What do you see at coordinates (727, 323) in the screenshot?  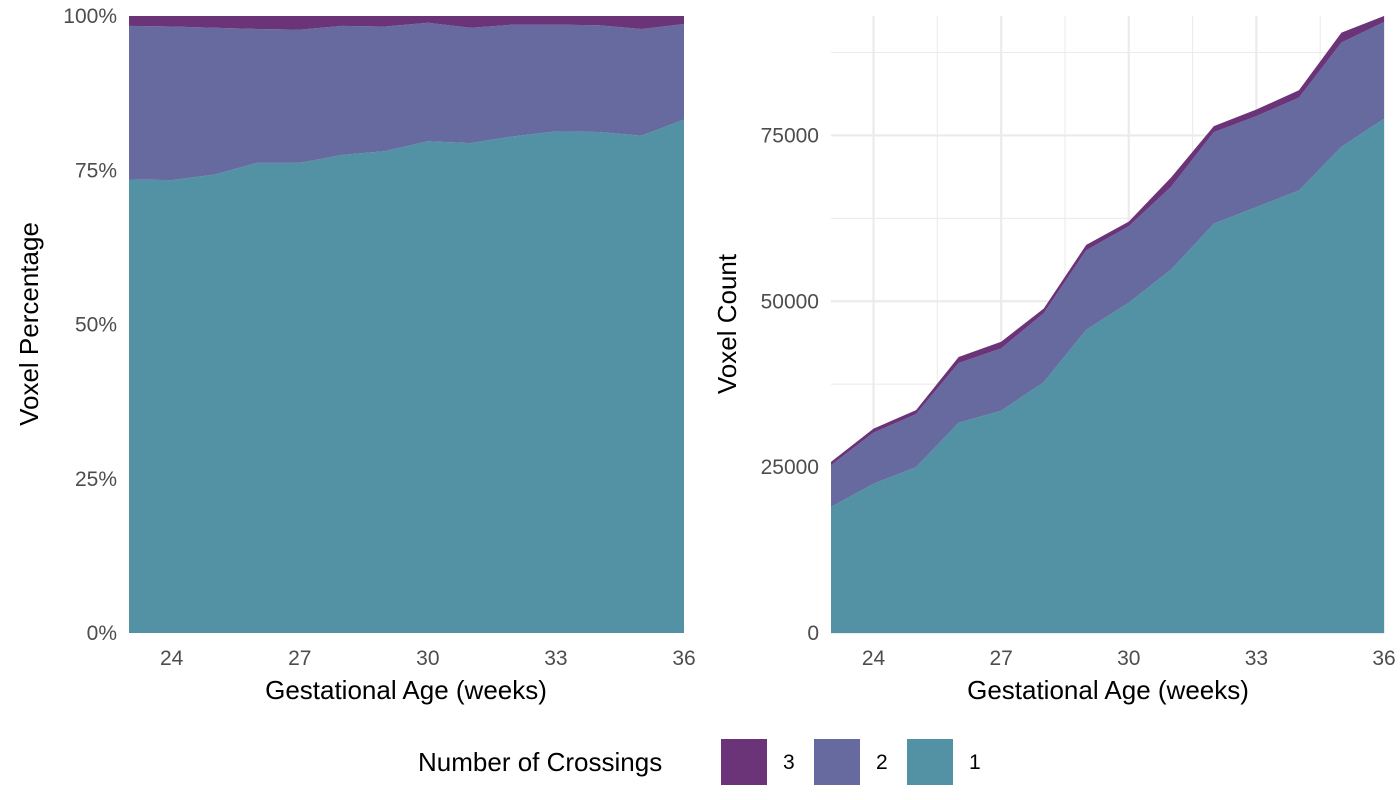 I see `count-y-axis-title: Voxel Count` at bounding box center [727, 323].